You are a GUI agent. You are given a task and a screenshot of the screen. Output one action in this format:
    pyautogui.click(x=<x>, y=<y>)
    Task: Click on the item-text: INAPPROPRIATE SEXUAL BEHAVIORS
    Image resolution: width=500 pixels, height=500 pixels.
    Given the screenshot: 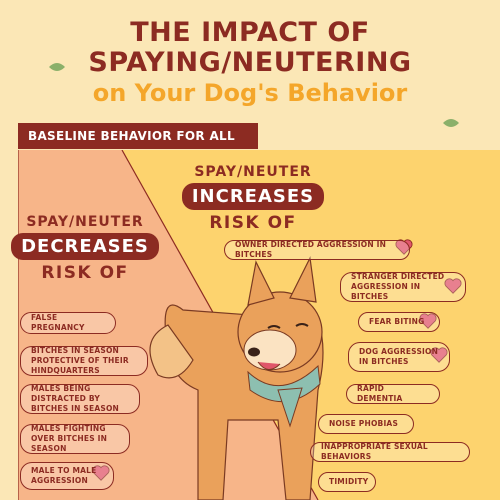 What is the action you would take?
    pyautogui.click(x=374, y=451)
    